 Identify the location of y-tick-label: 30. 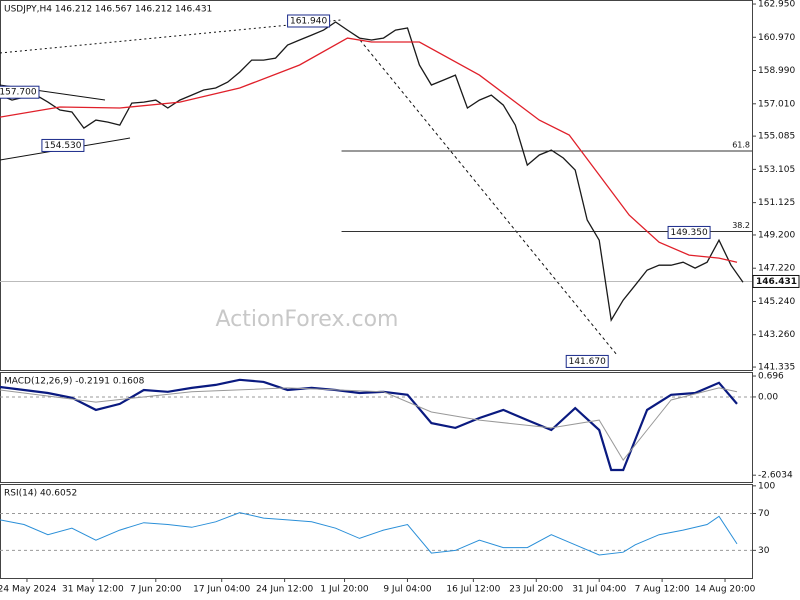
(764, 551).